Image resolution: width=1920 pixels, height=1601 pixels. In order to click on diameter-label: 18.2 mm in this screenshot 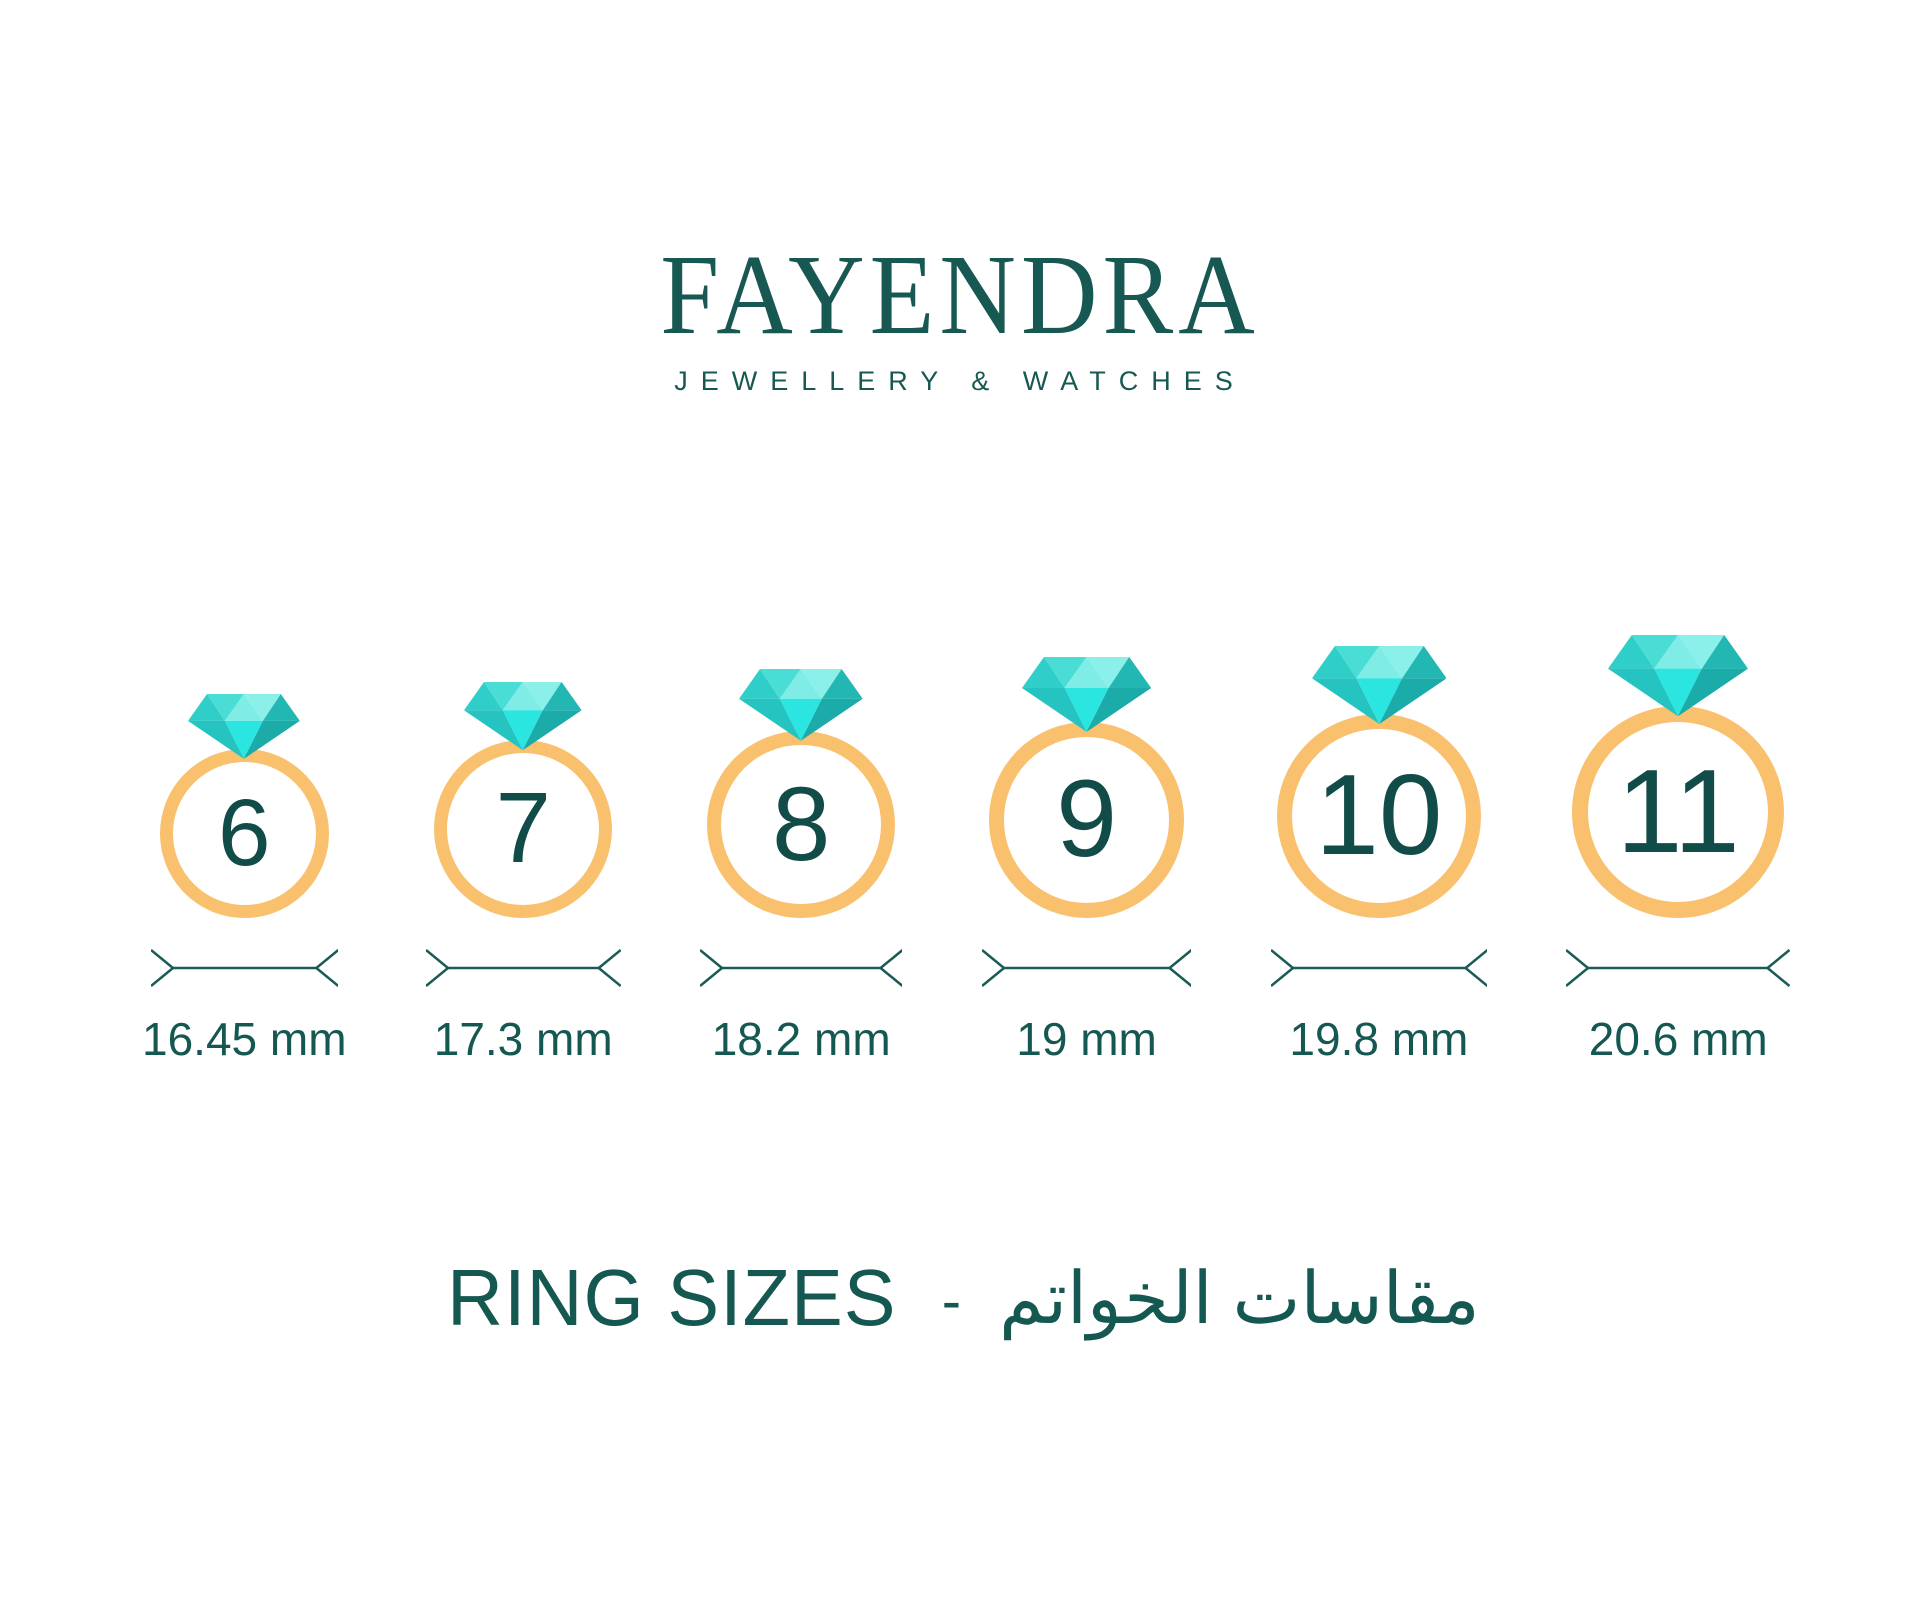, I will do `click(801, 1039)`.